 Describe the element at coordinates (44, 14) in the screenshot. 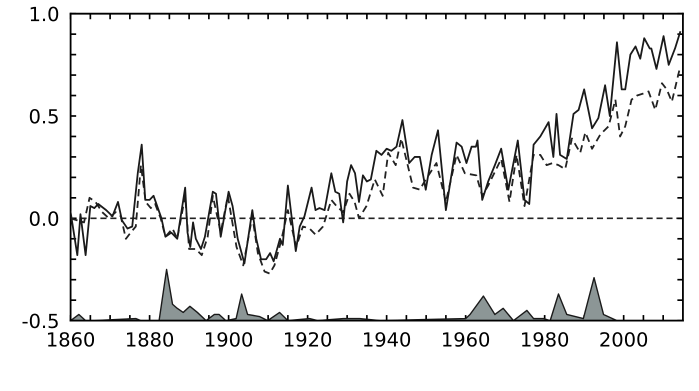

I see `y-tick-label: 1.0` at that location.